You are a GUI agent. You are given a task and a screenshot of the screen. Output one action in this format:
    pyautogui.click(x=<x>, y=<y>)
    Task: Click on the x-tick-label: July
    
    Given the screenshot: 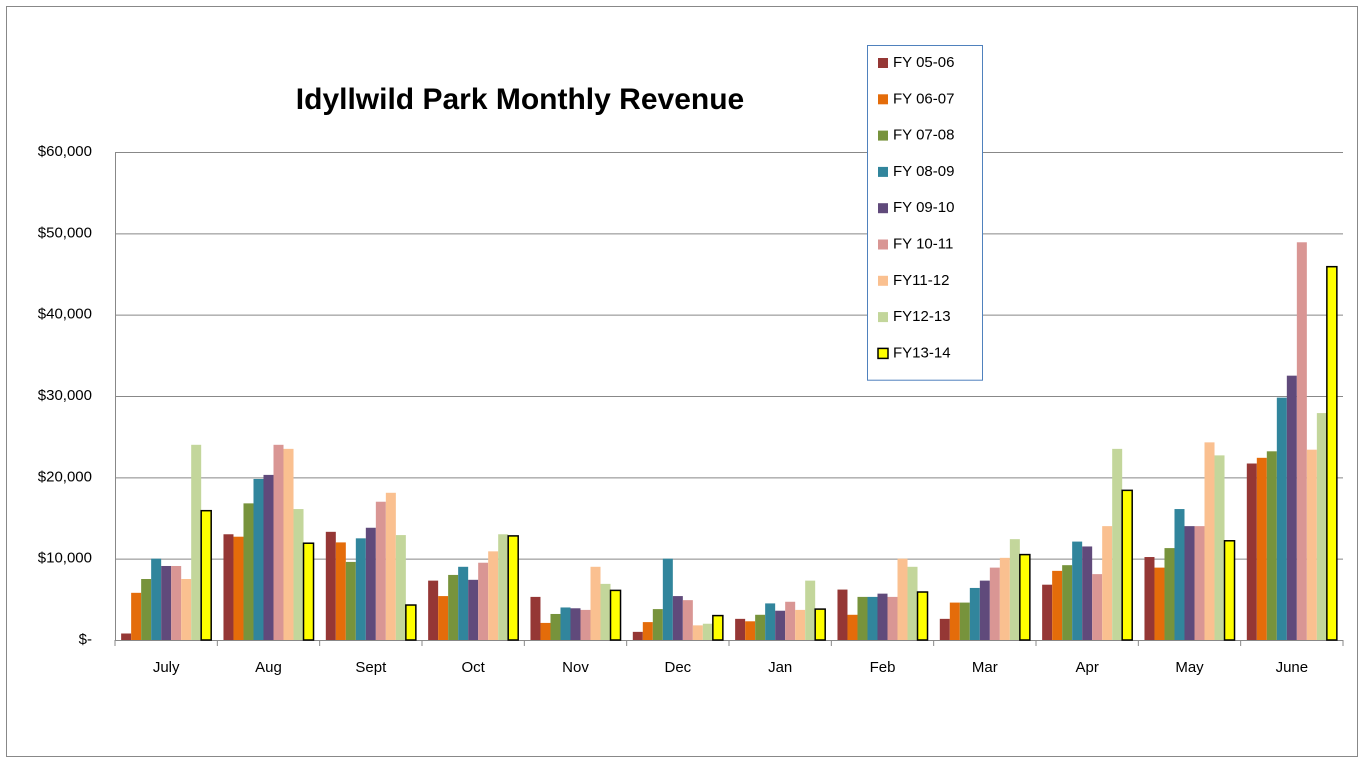 What is the action you would take?
    pyautogui.click(x=166, y=667)
    